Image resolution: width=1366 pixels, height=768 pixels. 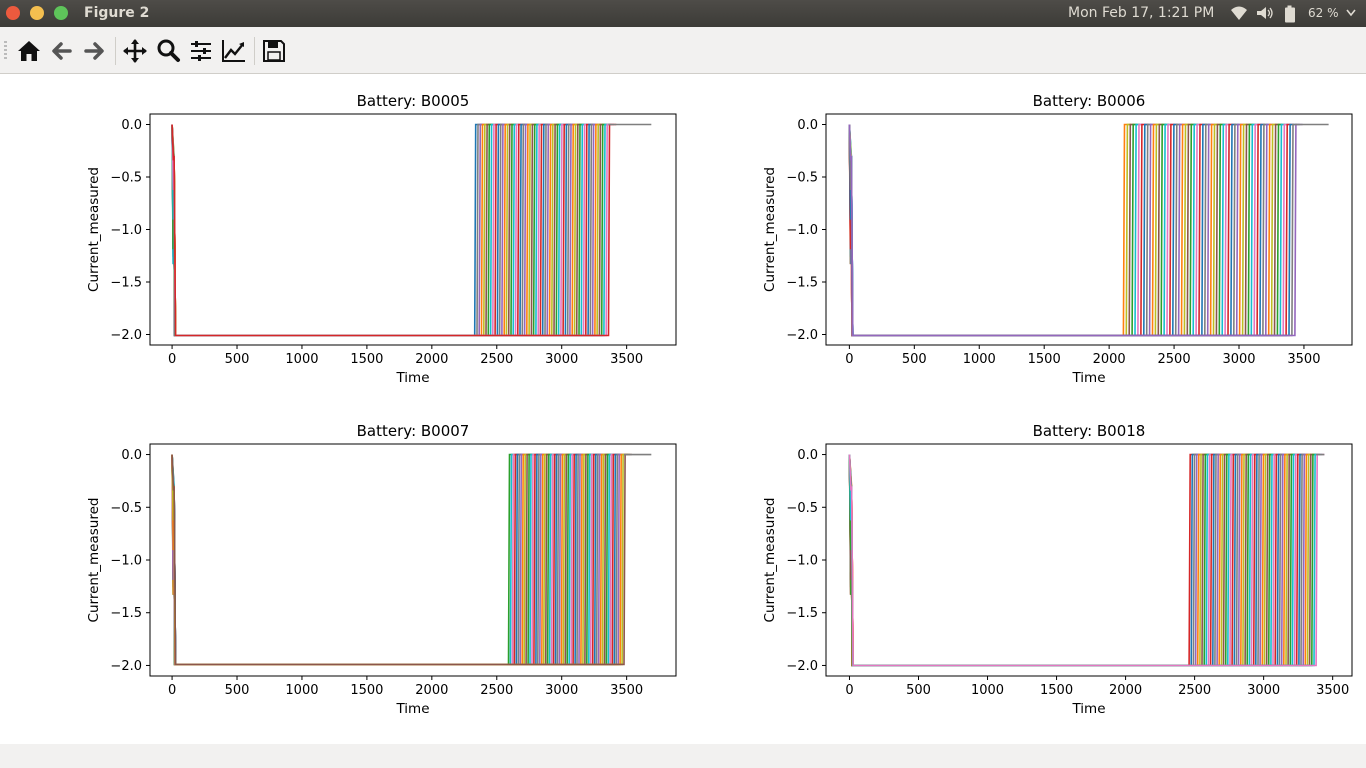 What do you see at coordinates (1290, 14) in the screenshot?
I see `battery-icon` at bounding box center [1290, 14].